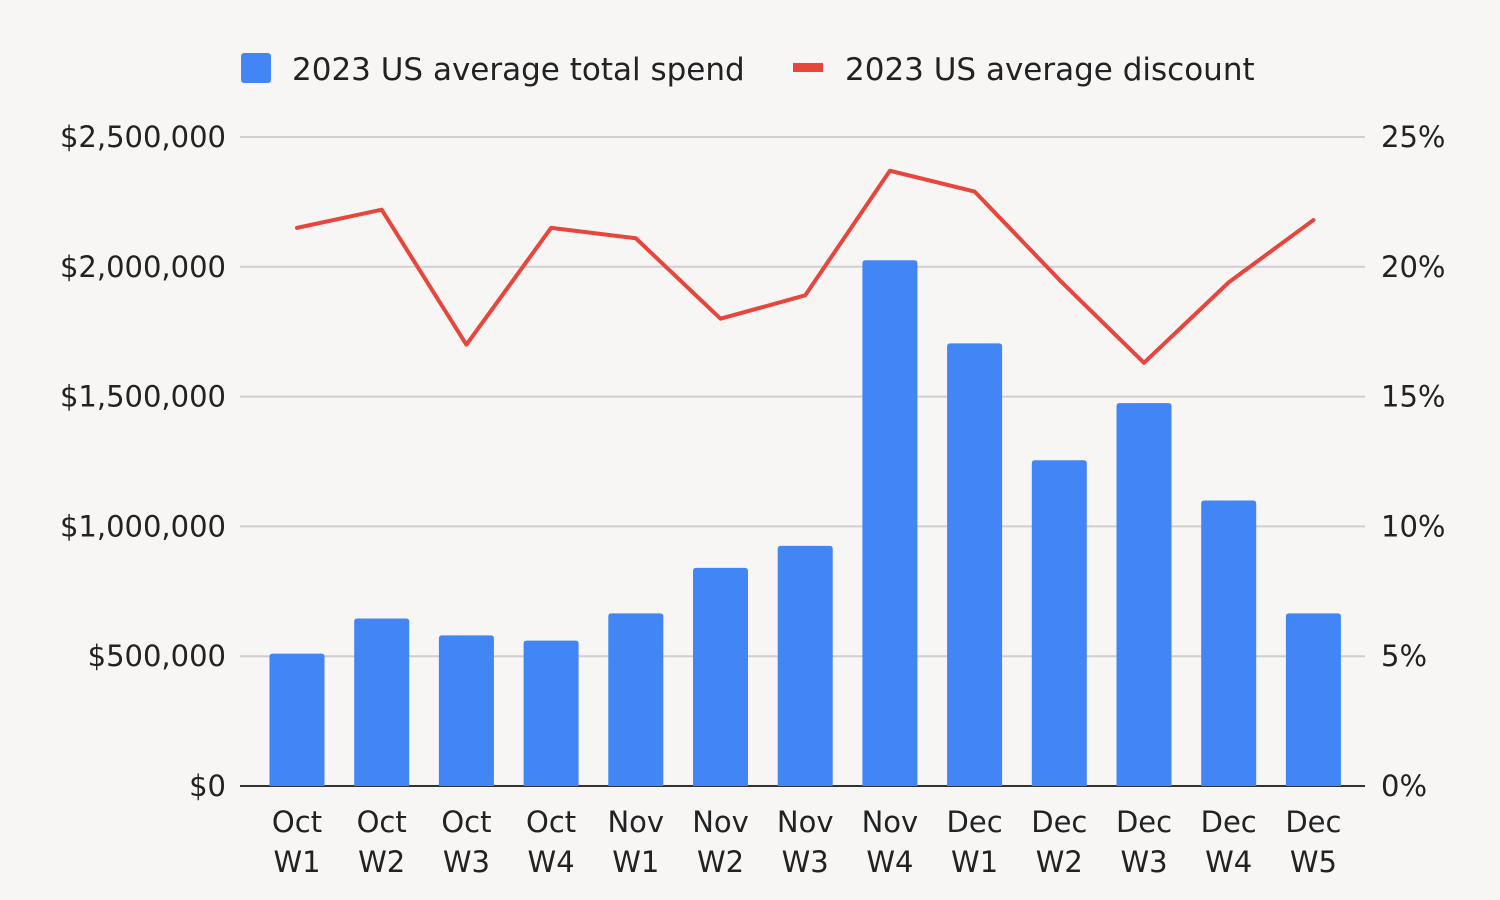 Image resolution: width=1500 pixels, height=900 pixels. Describe the element at coordinates (1413, 397) in the screenshot. I see `right-axis-tick-label: 15%` at that location.